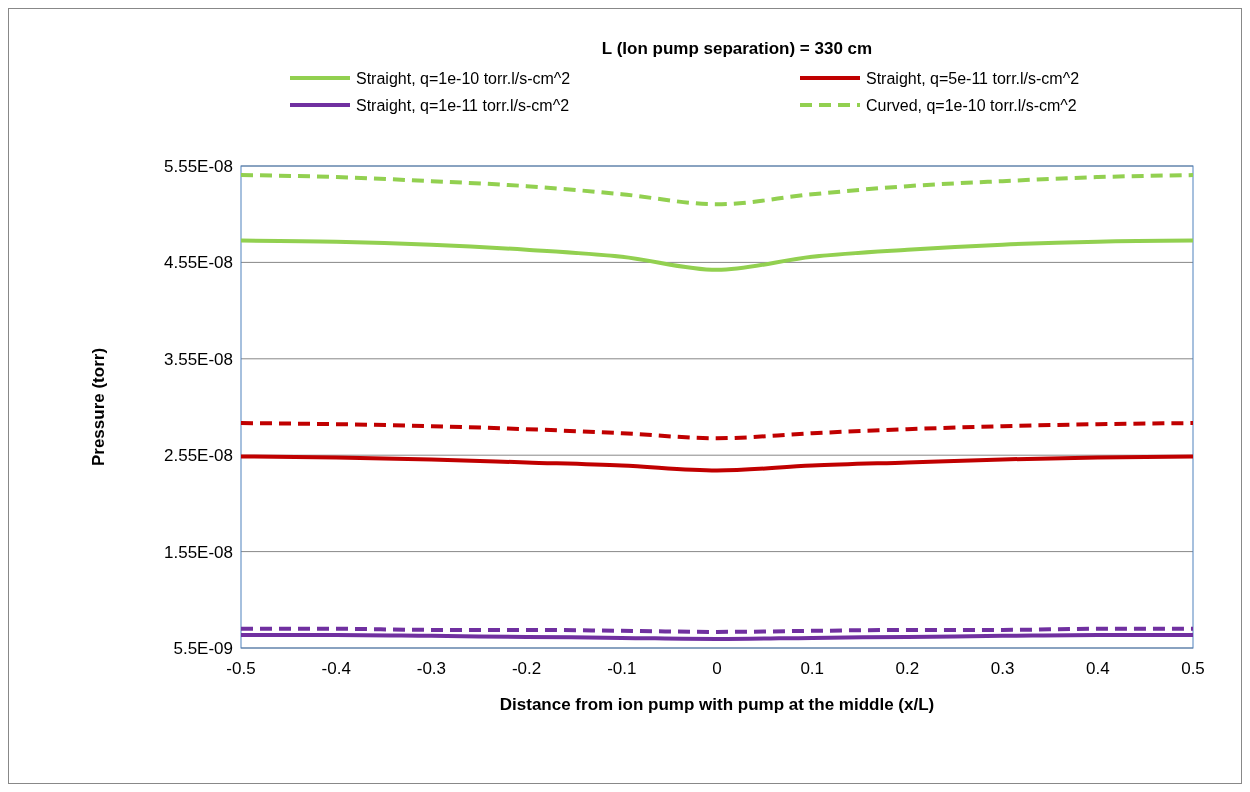  I want to click on x-tick-label: 0, so click(717, 668).